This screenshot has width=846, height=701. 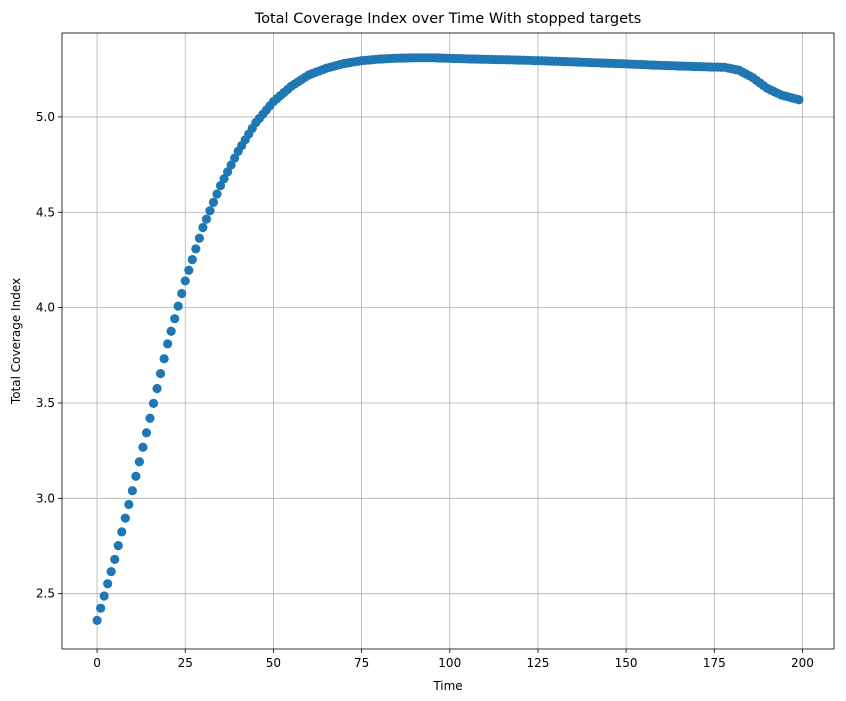 What do you see at coordinates (537, 663) in the screenshot?
I see `x-tick-label: 125` at bounding box center [537, 663].